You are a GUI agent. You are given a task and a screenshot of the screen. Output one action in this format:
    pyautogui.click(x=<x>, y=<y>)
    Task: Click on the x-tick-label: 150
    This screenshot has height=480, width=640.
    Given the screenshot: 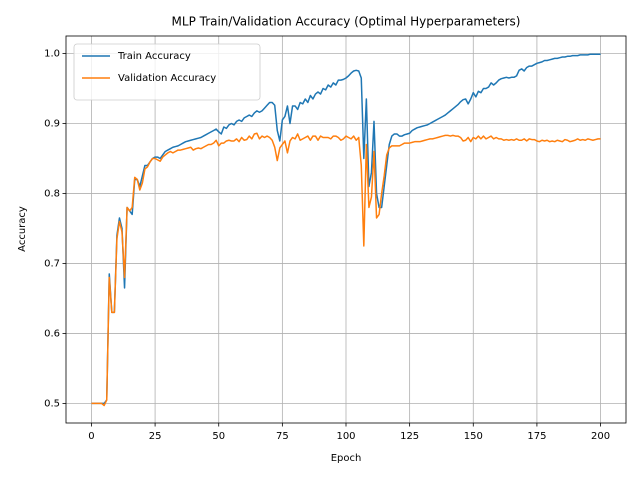 What is the action you would take?
    pyautogui.click(x=473, y=436)
    